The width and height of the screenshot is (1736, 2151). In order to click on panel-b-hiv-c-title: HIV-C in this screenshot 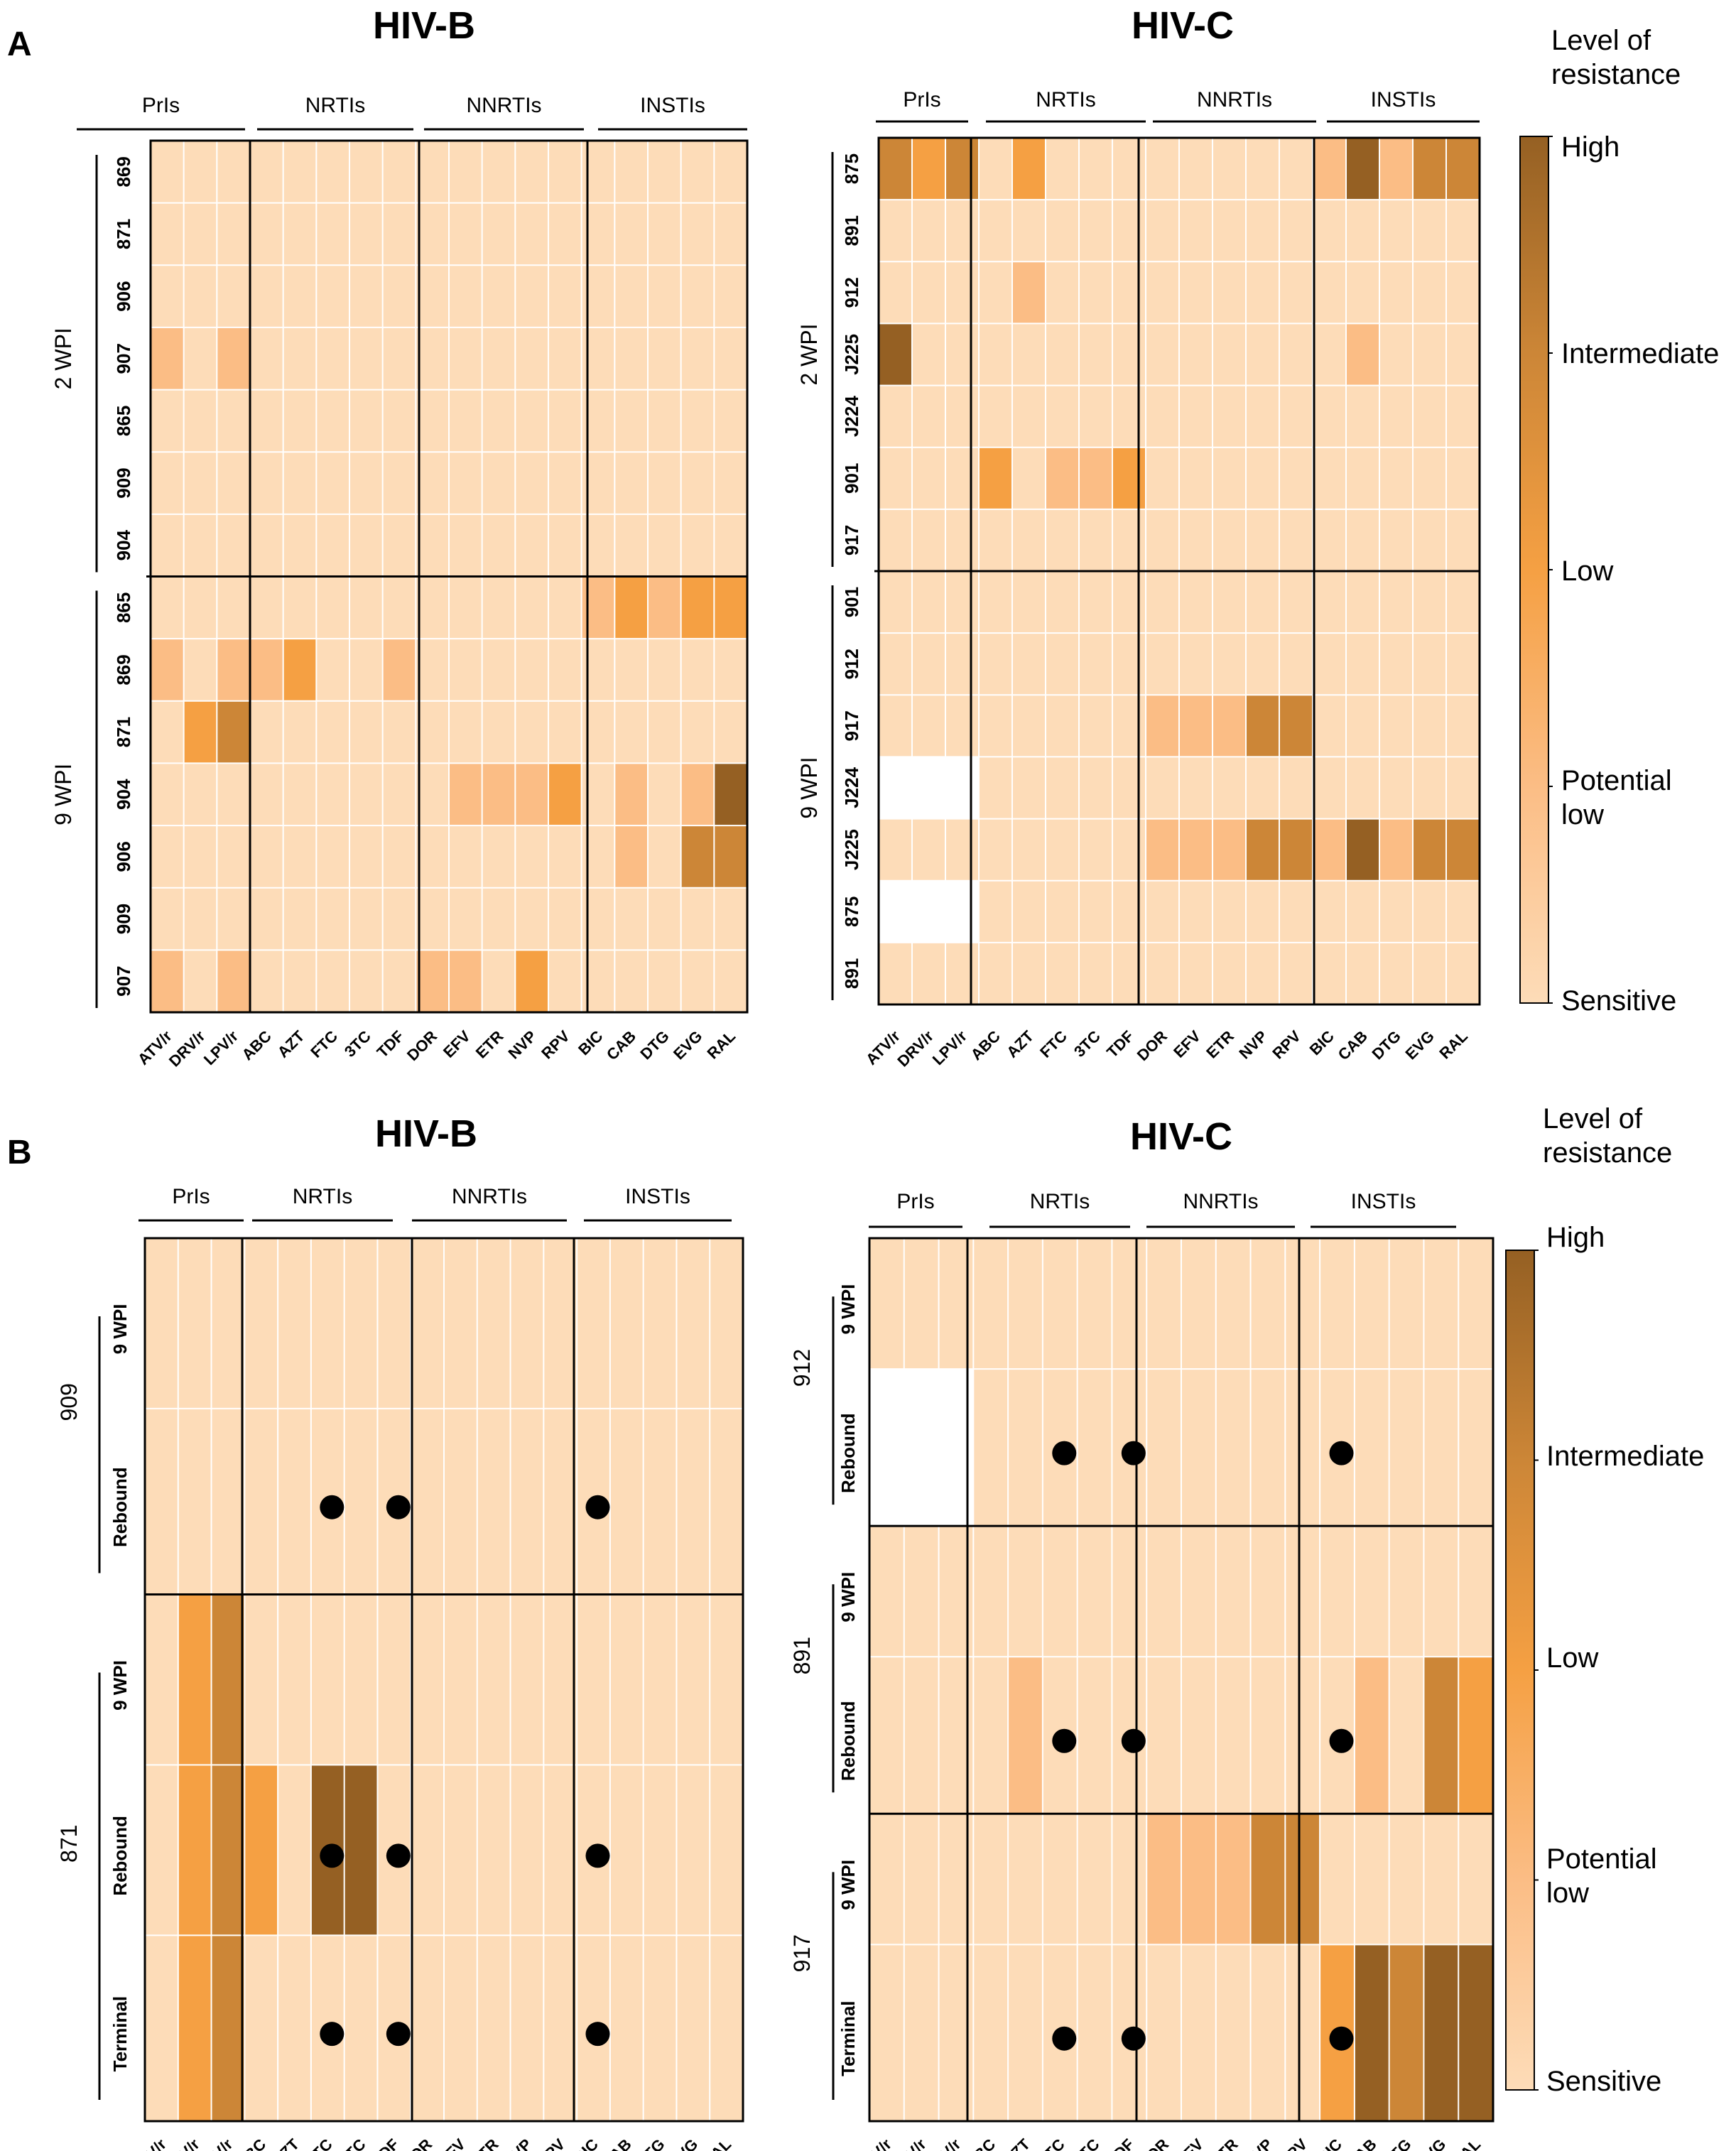, I will do `click(1181, 1136)`.